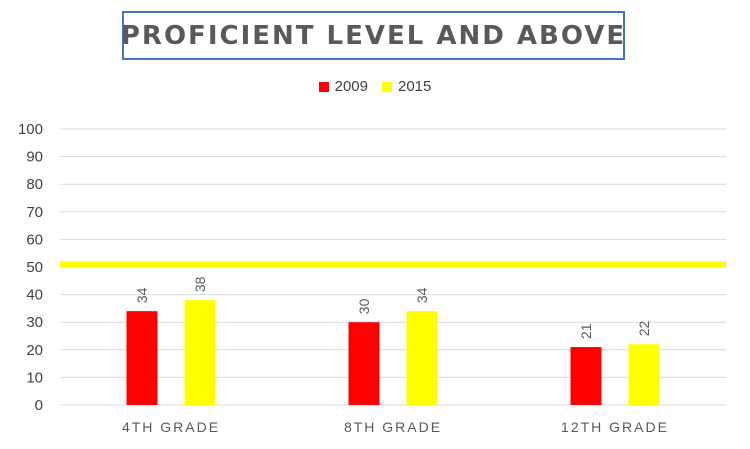  Describe the element at coordinates (387, 86) in the screenshot. I see `legend-swatch-2015` at that location.